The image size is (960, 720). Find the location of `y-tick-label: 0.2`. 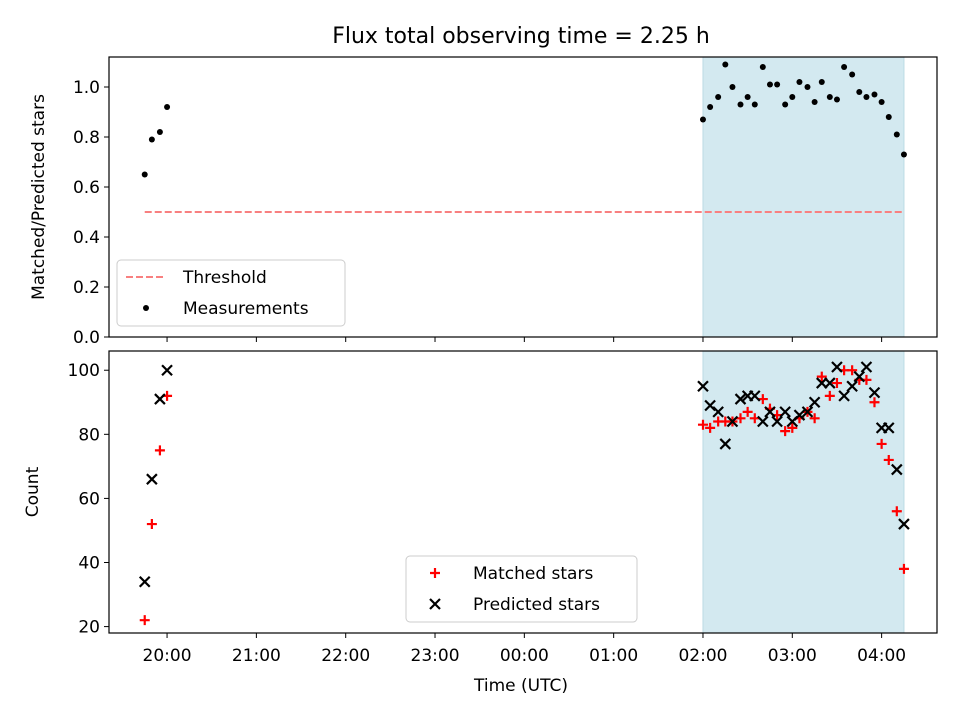

y-tick-label: 0.2 is located at coordinates (86, 288).